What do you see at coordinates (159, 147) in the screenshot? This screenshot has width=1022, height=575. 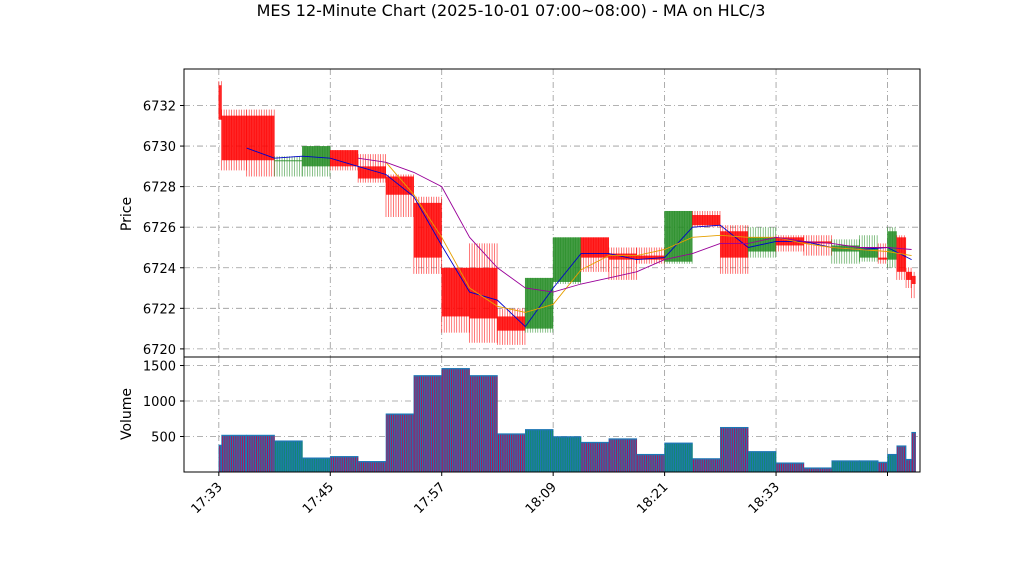 I see `price-tick-label: 6730` at bounding box center [159, 147].